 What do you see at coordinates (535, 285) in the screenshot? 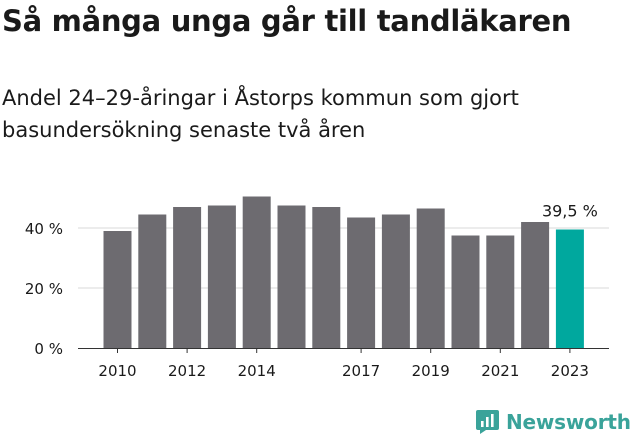
I see `bar-2022` at bounding box center [535, 285].